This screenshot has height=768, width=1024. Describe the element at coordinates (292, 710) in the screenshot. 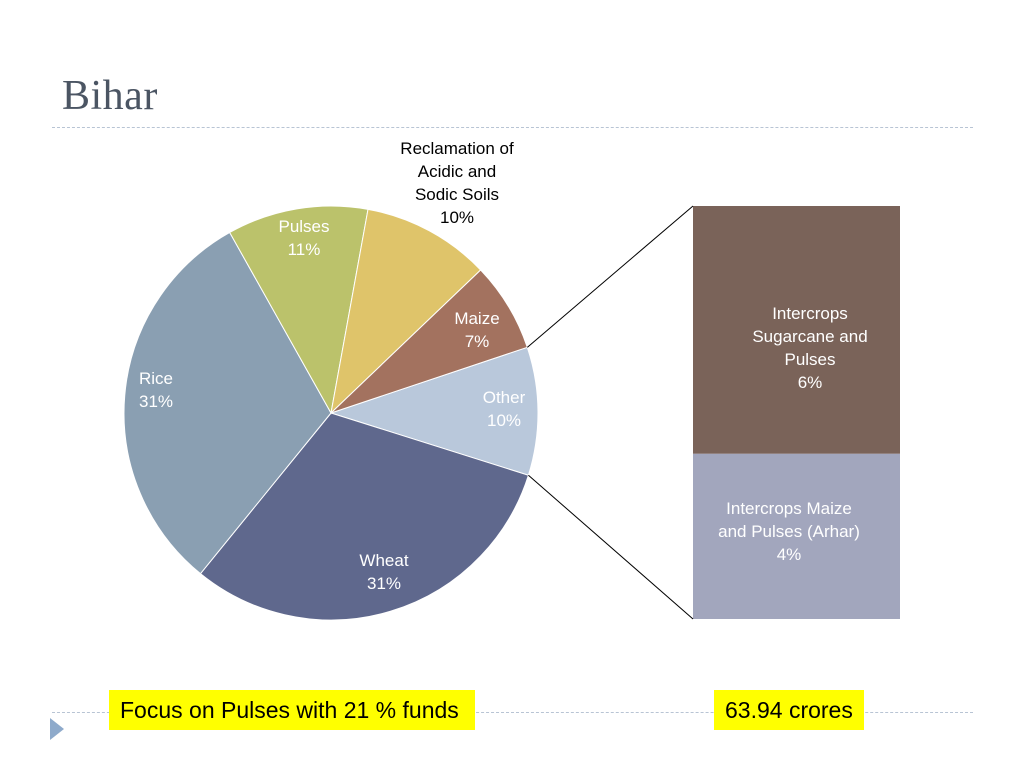

I see `focus-highlight-text: Focus on Pulses with 21 % funds` at that location.